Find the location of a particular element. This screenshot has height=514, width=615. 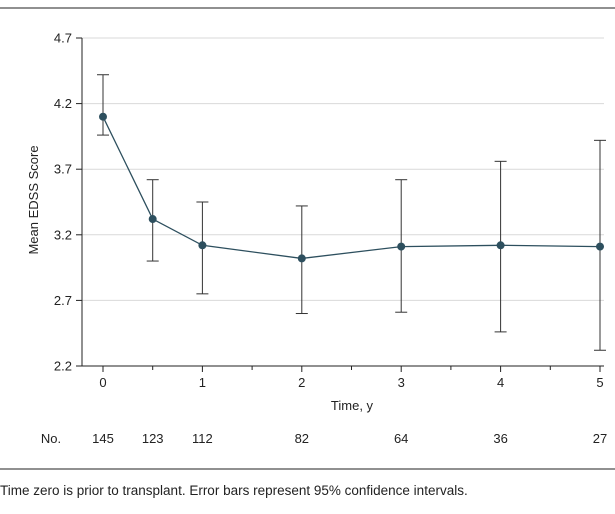

number-at-risk-count: 64 is located at coordinates (401, 438).